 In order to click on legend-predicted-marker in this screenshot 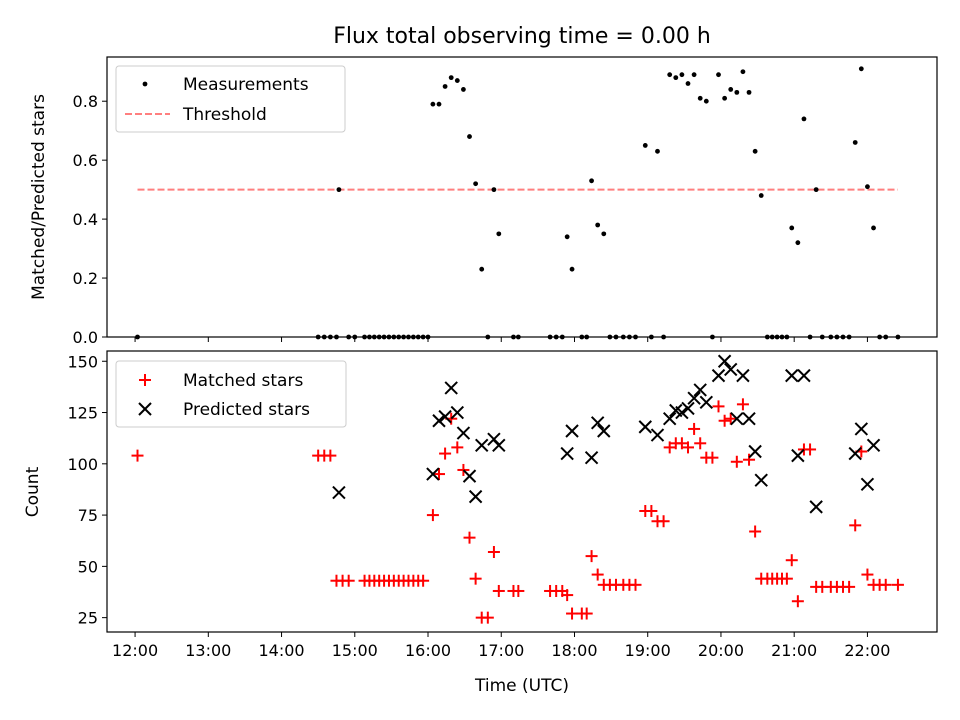, I will do `click(145, 409)`.